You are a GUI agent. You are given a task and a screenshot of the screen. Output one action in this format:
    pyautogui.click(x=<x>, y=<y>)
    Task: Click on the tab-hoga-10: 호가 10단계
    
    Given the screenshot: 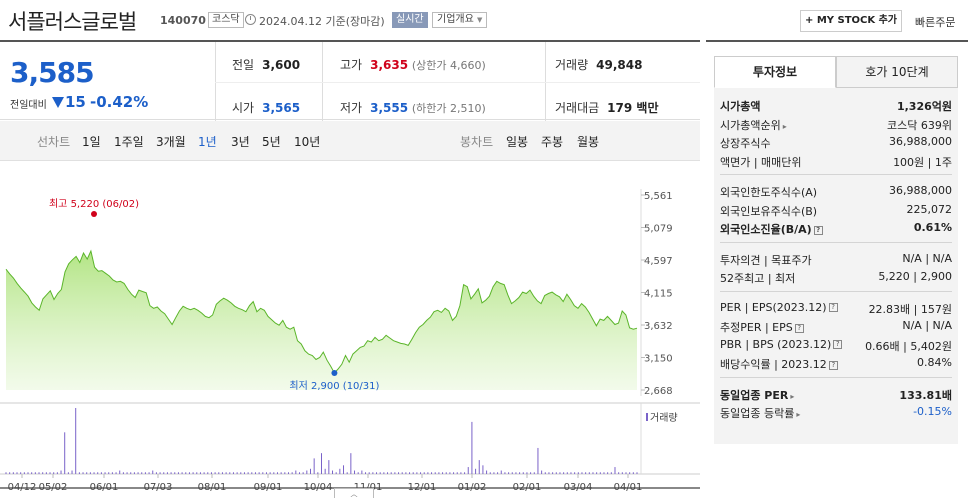 What is the action you would take?
    pyautogui.click(x=897, y=72)
    